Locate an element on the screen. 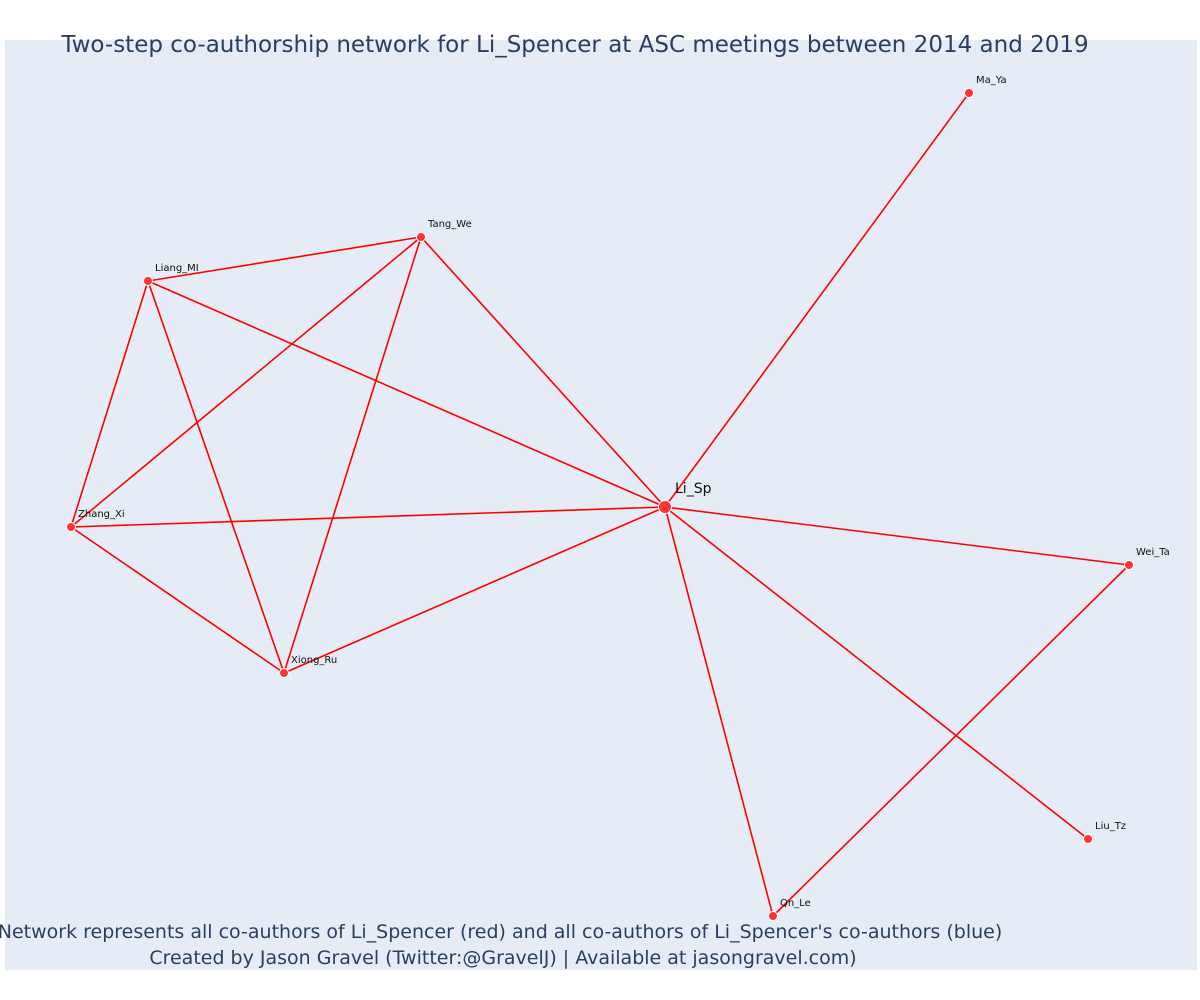  node-liu-tz is located at coordinates (1088, 839).